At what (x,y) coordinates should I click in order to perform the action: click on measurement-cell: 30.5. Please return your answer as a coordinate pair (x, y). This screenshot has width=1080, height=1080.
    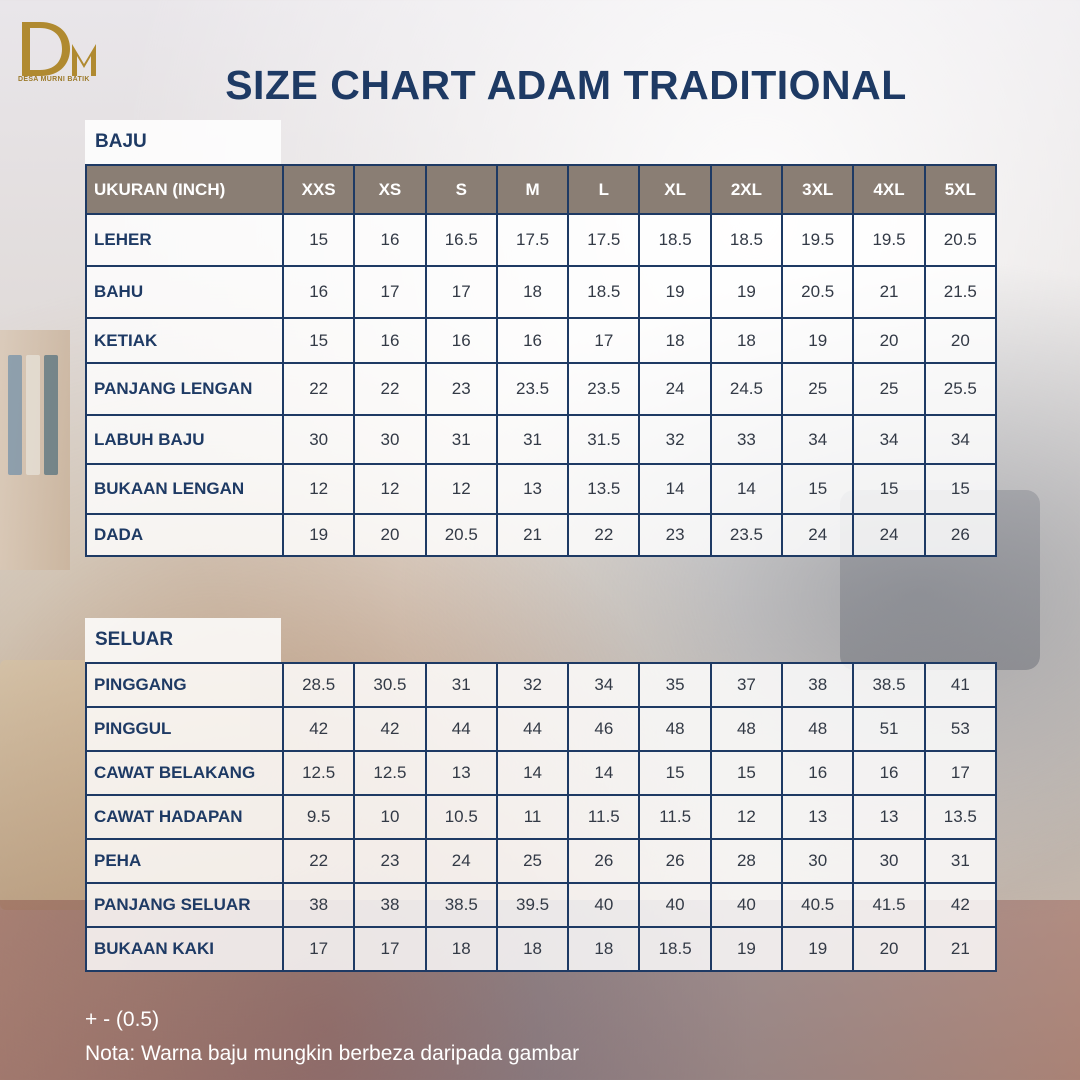
    Looking at the image, I should click on (390, 685).